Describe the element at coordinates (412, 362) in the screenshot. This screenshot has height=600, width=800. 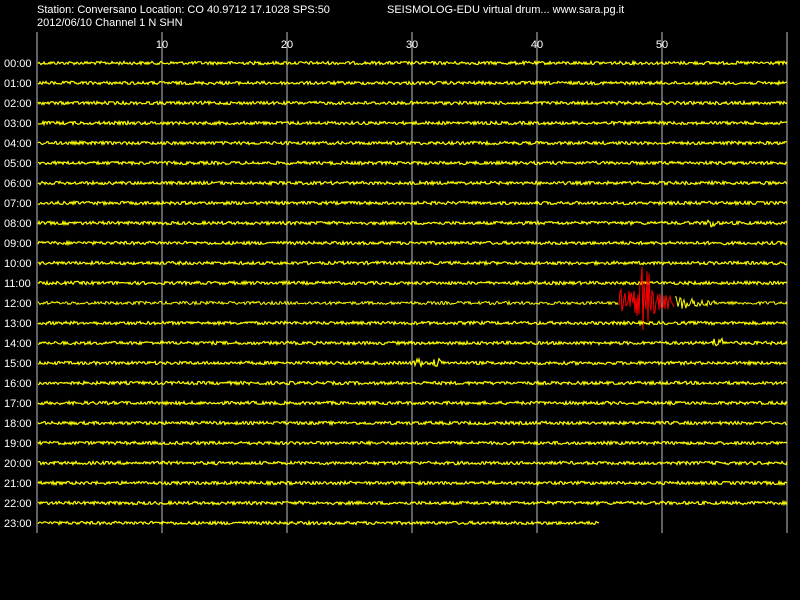
I see `trace-15:00` at that location.